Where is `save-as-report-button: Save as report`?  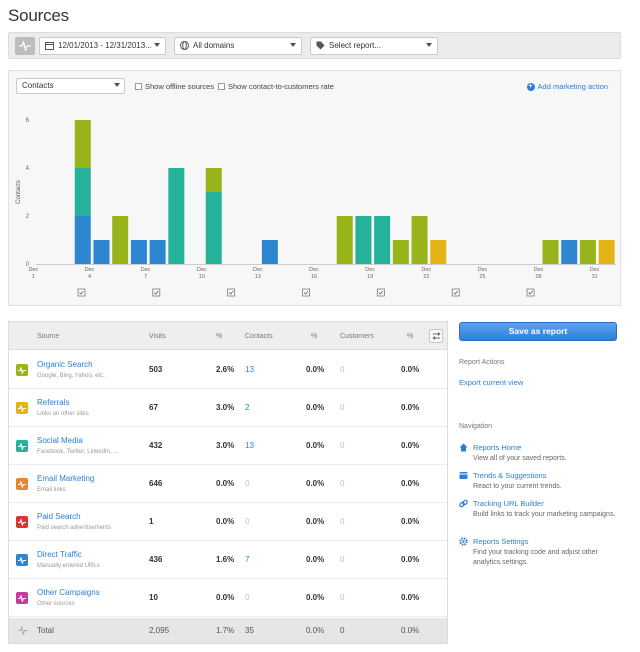
save-as-report-button: Save as report is located at coordinates (538, 331).